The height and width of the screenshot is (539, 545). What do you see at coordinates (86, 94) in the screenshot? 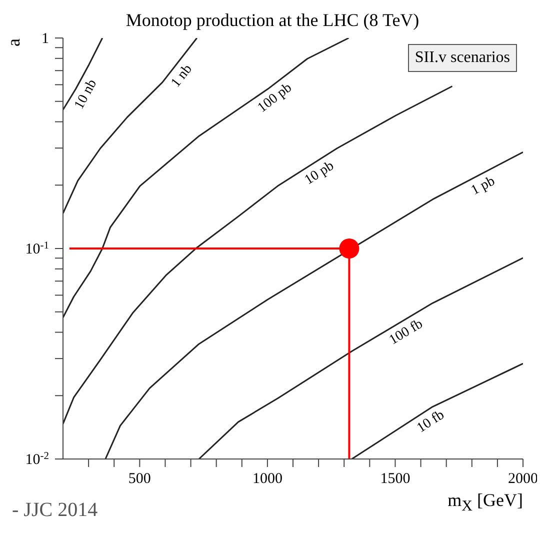
I see `text: 10 nb` at bounding box center [86, 94].